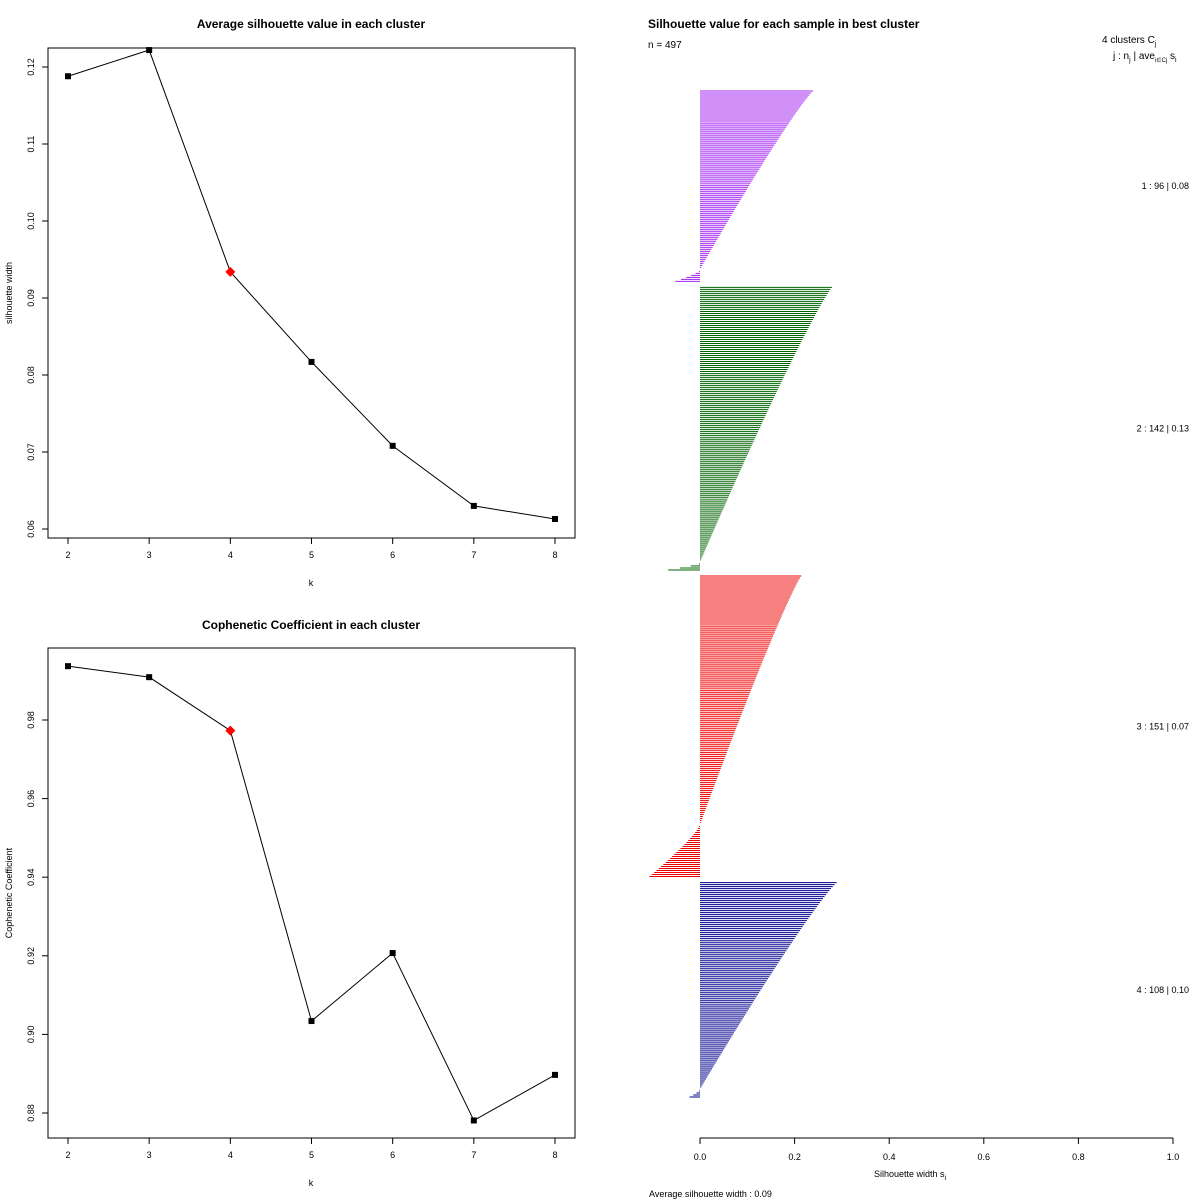  Describe the element at coordinates (1163, 429) in the screenshot. I see `cluster-label: 2 : 142 | 0.13` at that location.